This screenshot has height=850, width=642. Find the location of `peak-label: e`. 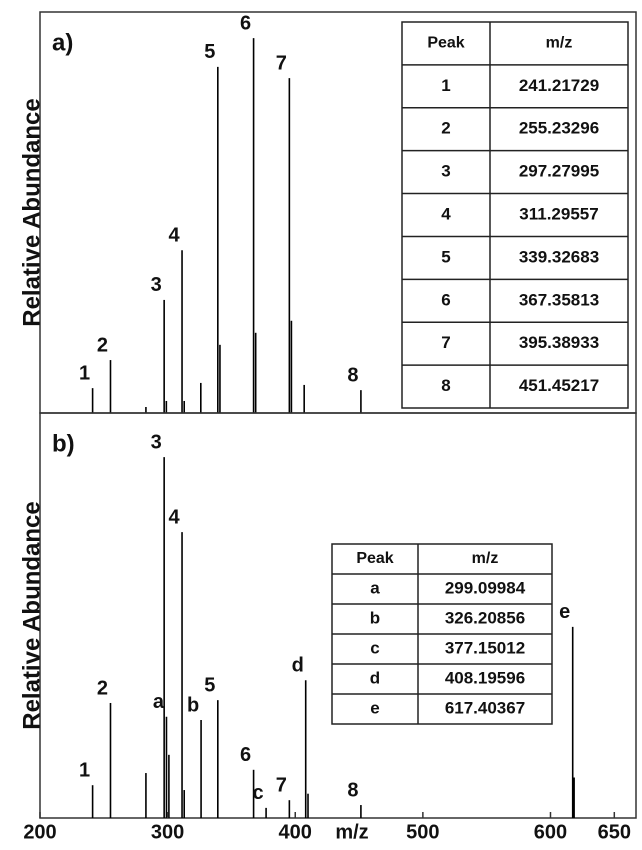

peak-label: e is located at coordinates (564, 612).